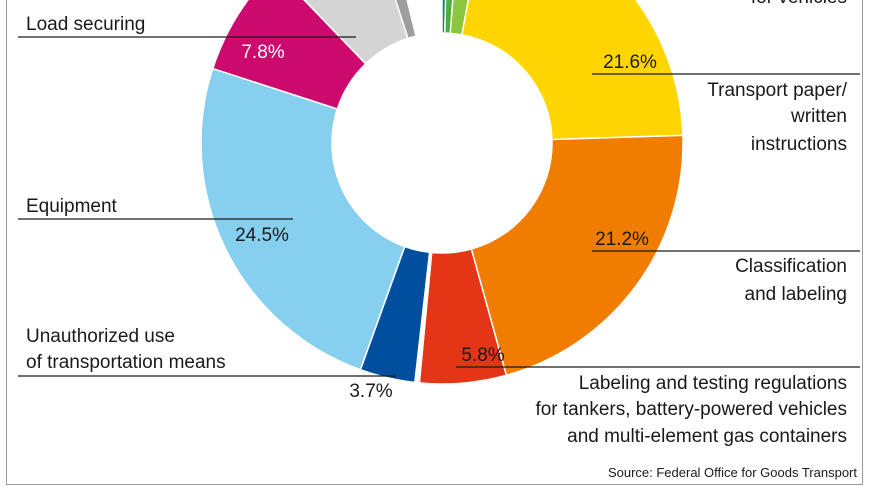  Describe the element at coordinates (577, 255) in the screenshot. I see `donut-slice-classification` at that location.